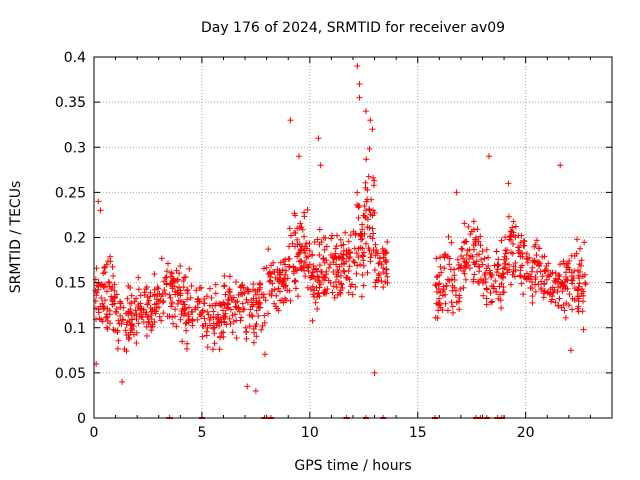 This screenshot has width=640, height=480. I want to click on y-tick-label: 0, so click(81, 419).